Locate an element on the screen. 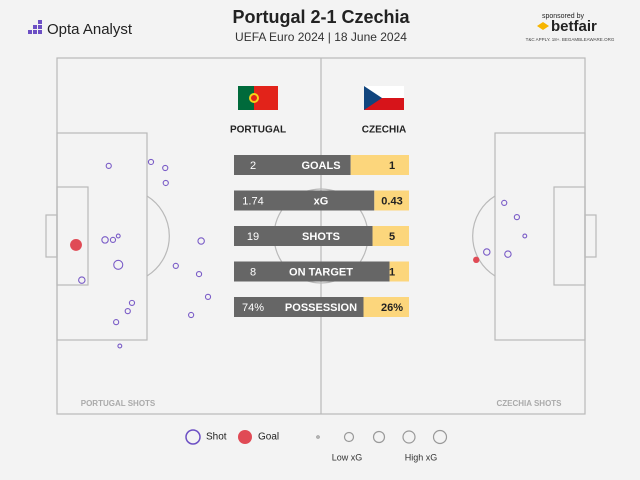 The image size is (640, 480). legend-goal: Goal is located at coordinates (268, 437).